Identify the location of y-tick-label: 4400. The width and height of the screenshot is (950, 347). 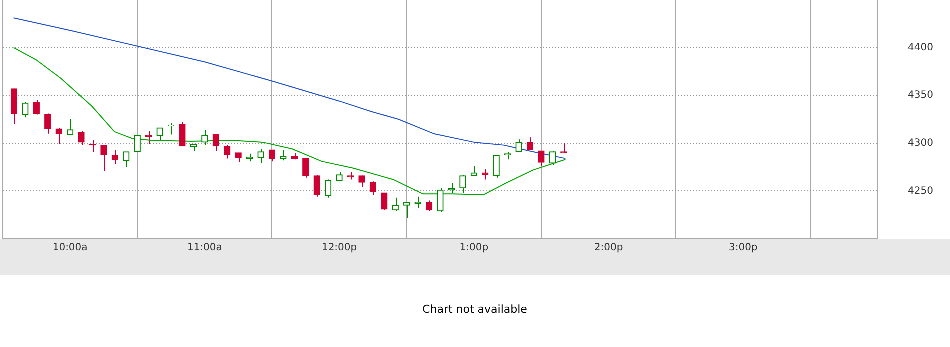
(921, 48).